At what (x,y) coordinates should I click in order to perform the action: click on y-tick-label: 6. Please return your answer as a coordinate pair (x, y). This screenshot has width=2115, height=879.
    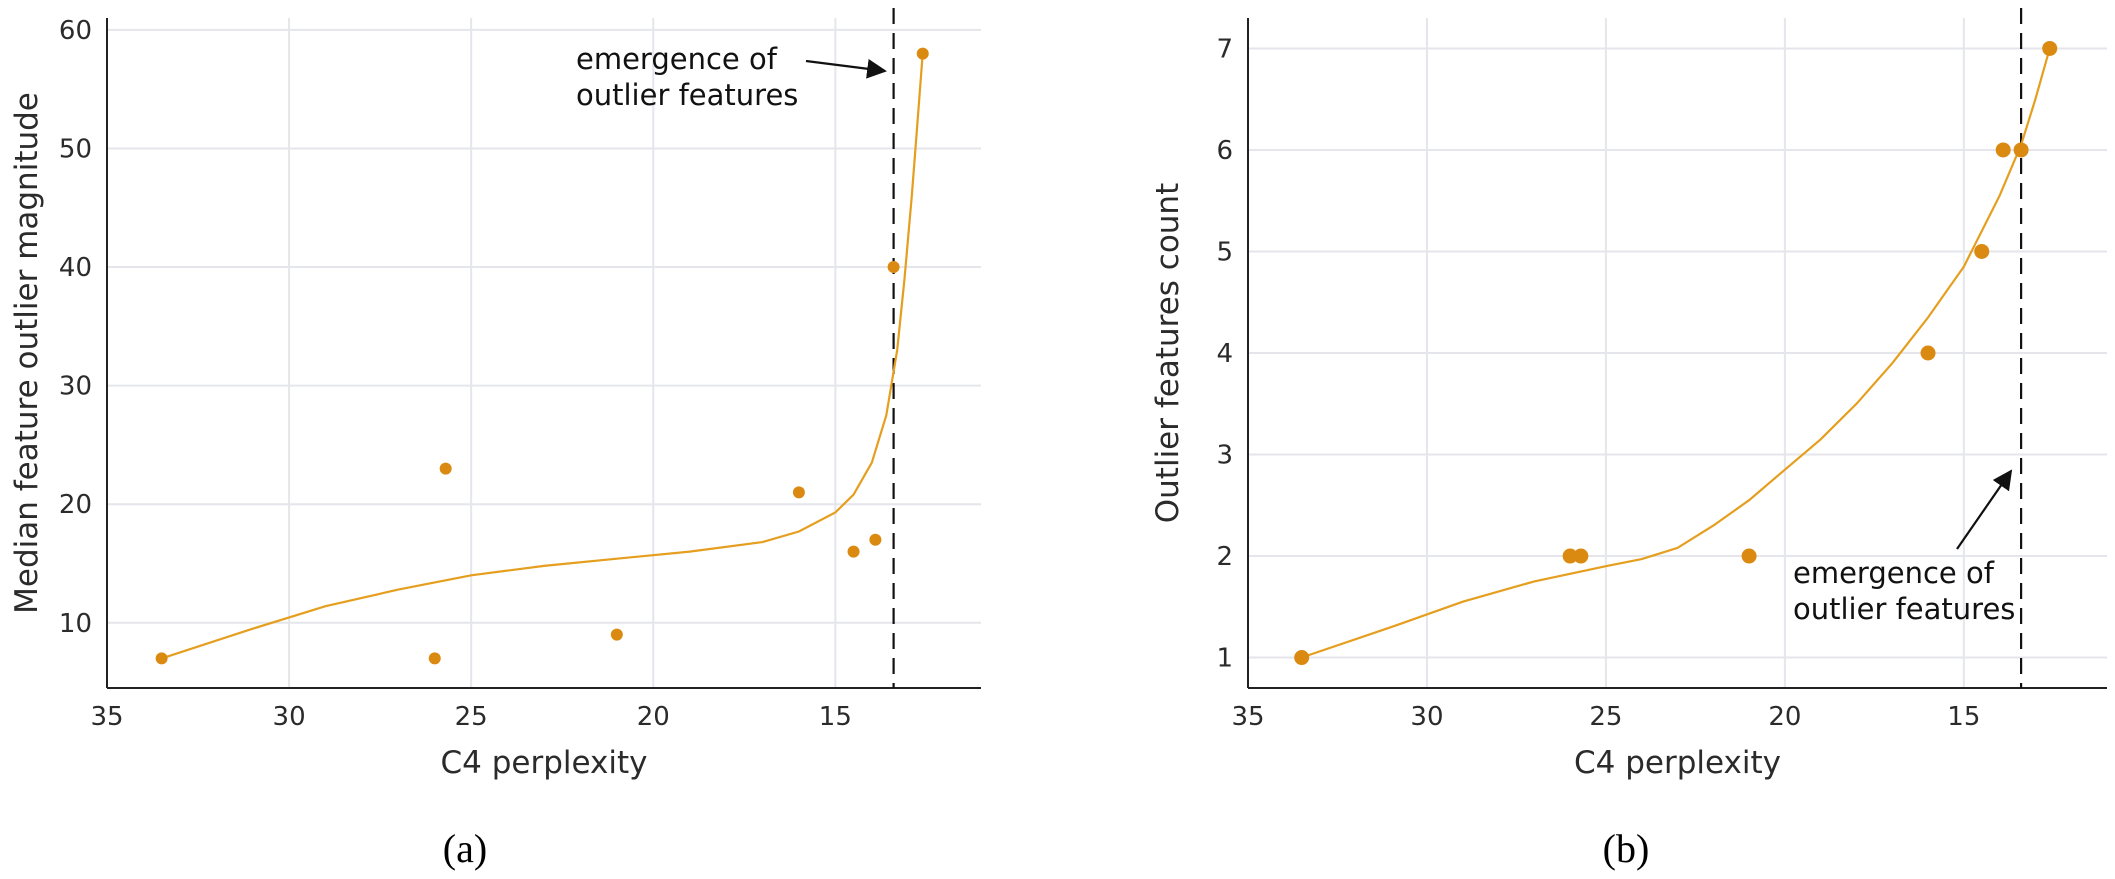
    Looking at the image, I should click on (1224, 151).